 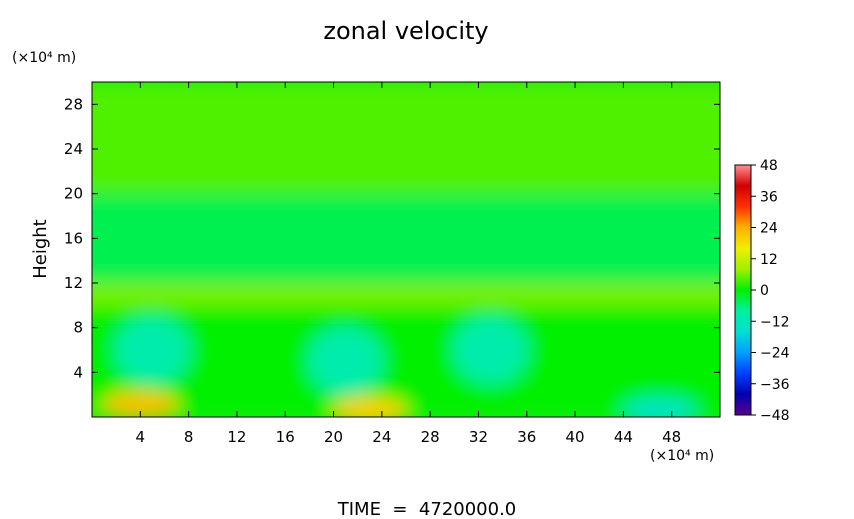 I want to click on y-tick-label: 28, so click(x=73, y=104).